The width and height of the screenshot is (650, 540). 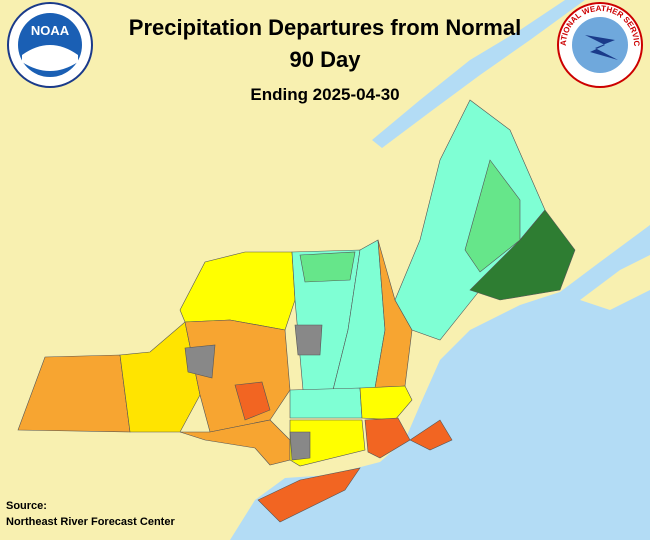 I want to click on source-label: Source:, so click(x=26, y=506).